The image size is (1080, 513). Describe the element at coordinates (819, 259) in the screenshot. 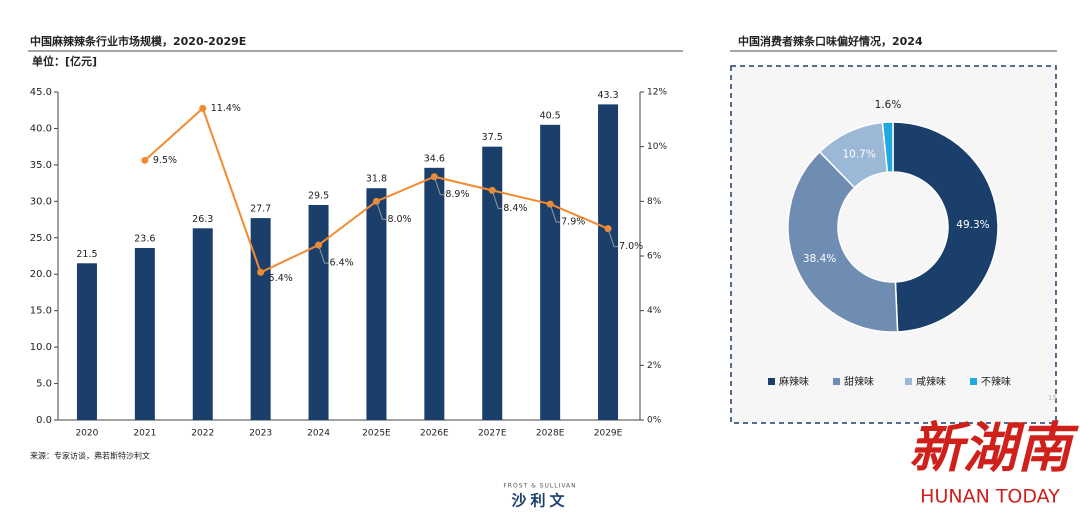

I see `slice-value-label: 38.4%` at that location.